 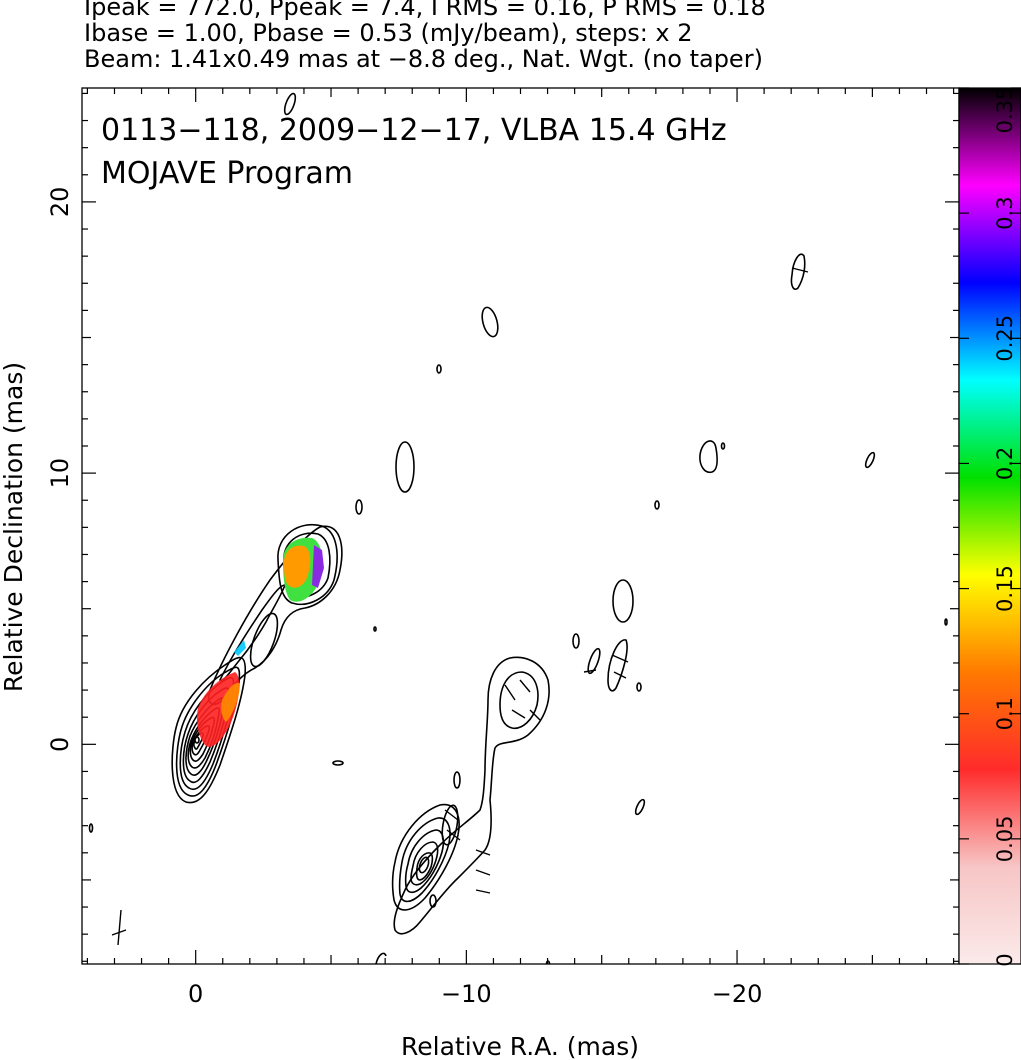 I want to click on colorbar-tick-label: 0, so click(x=1005, y=959).